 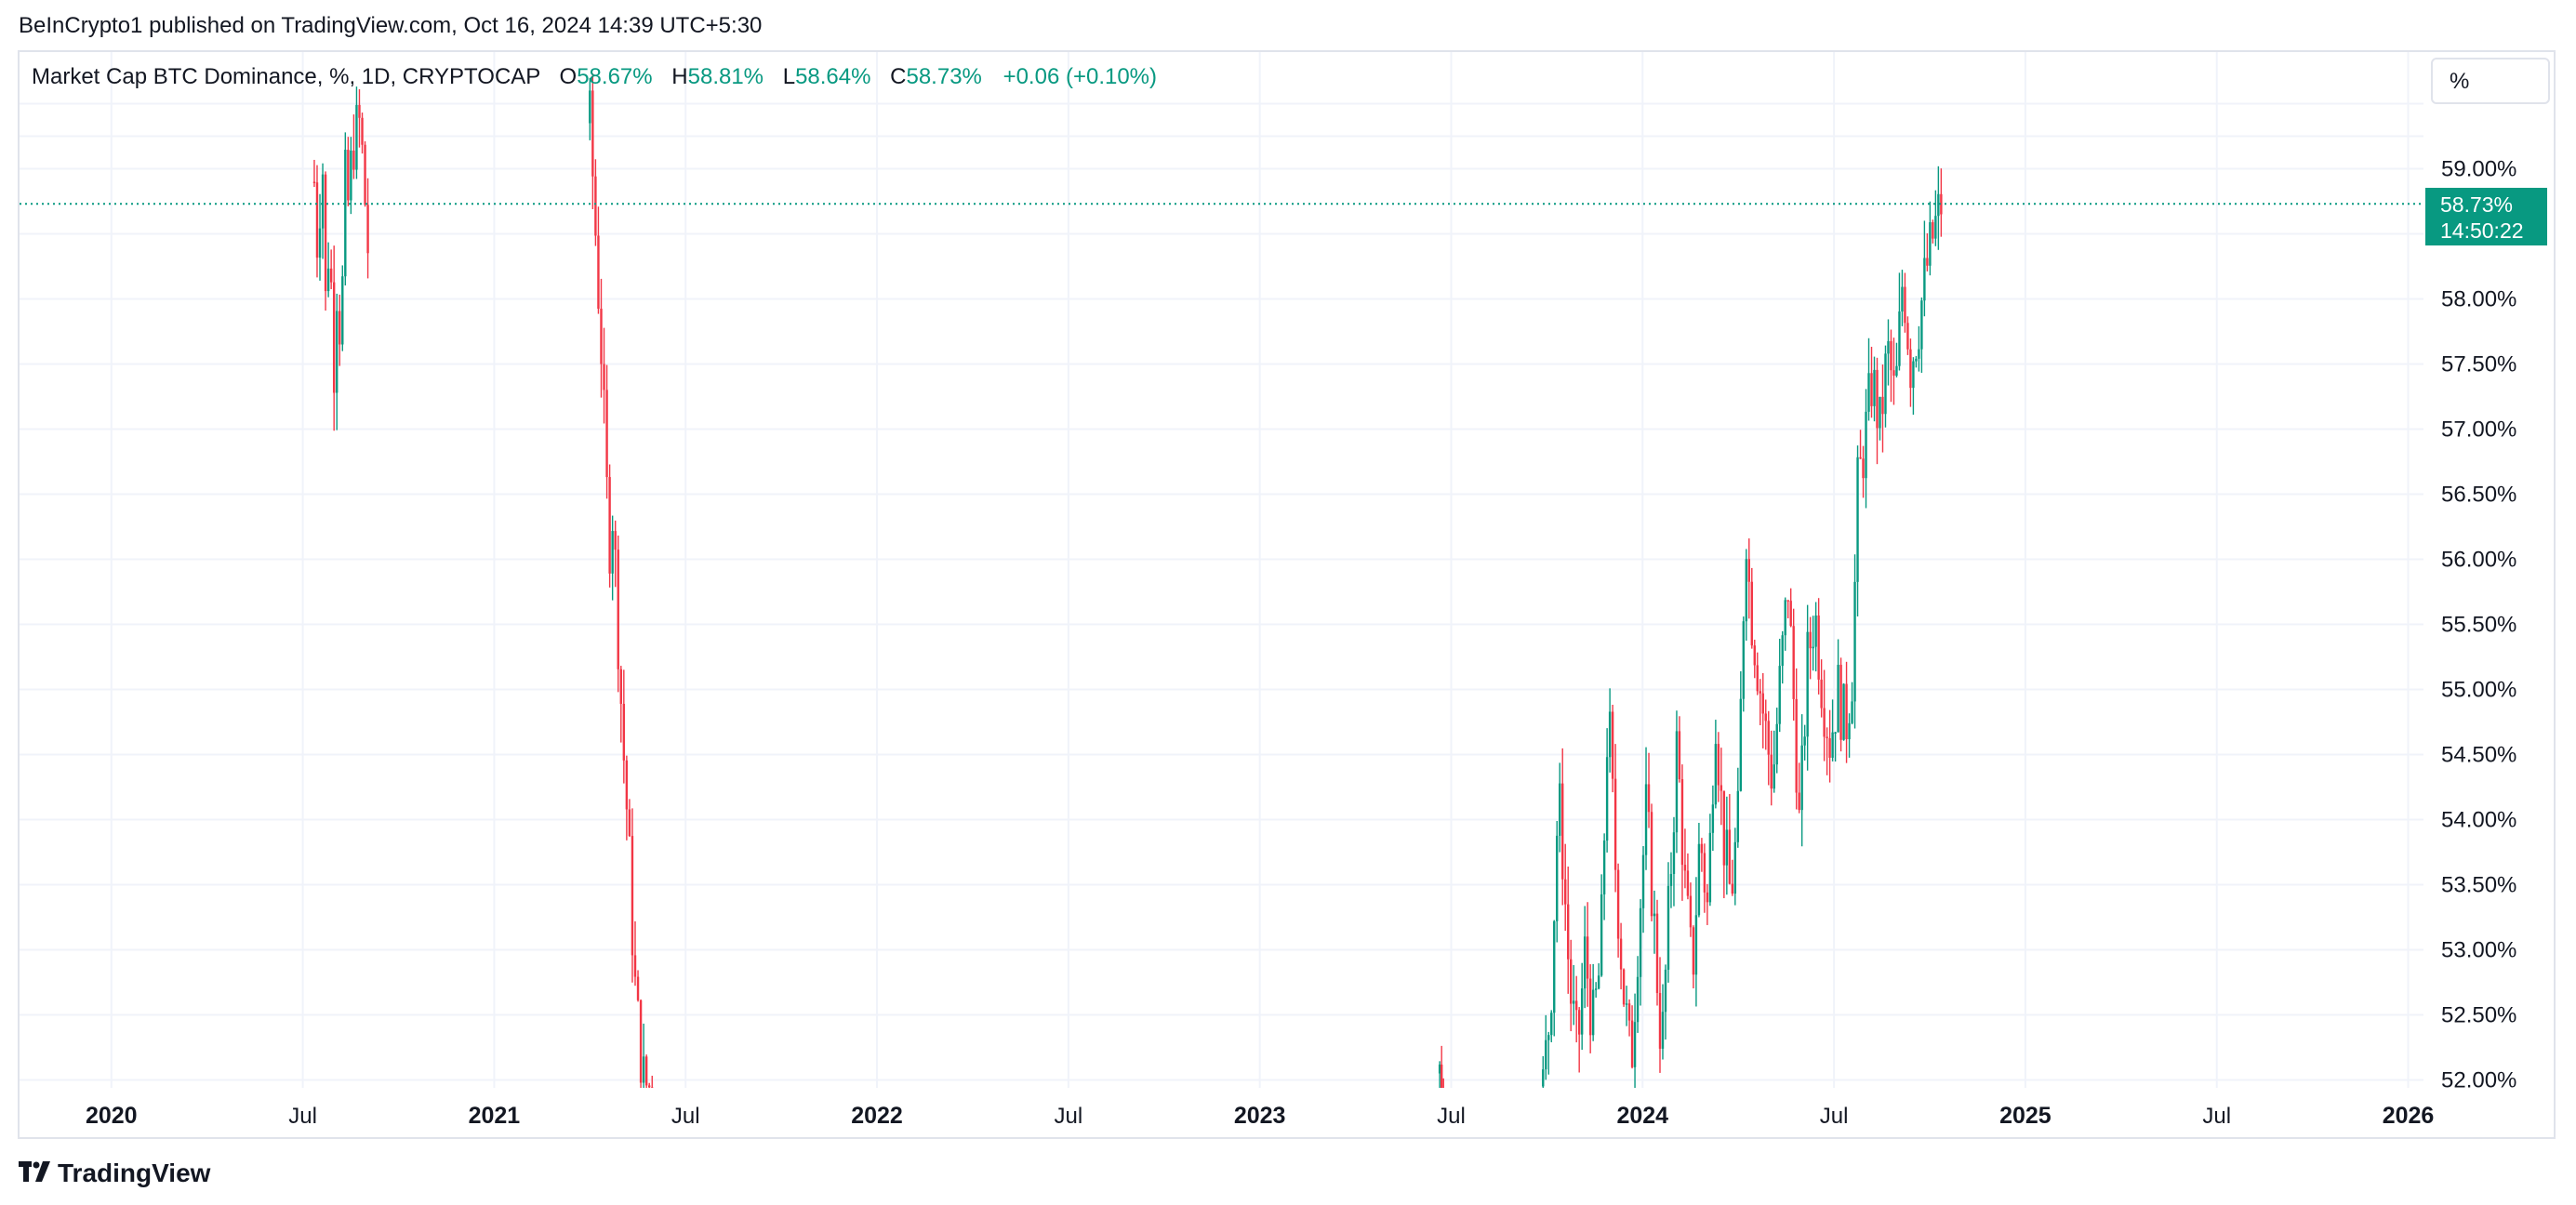 What do you see at coordinates (2477, 204) in the screenshot?
I see `last-price-value: 58.73%` at bounding box center [2477, 204].